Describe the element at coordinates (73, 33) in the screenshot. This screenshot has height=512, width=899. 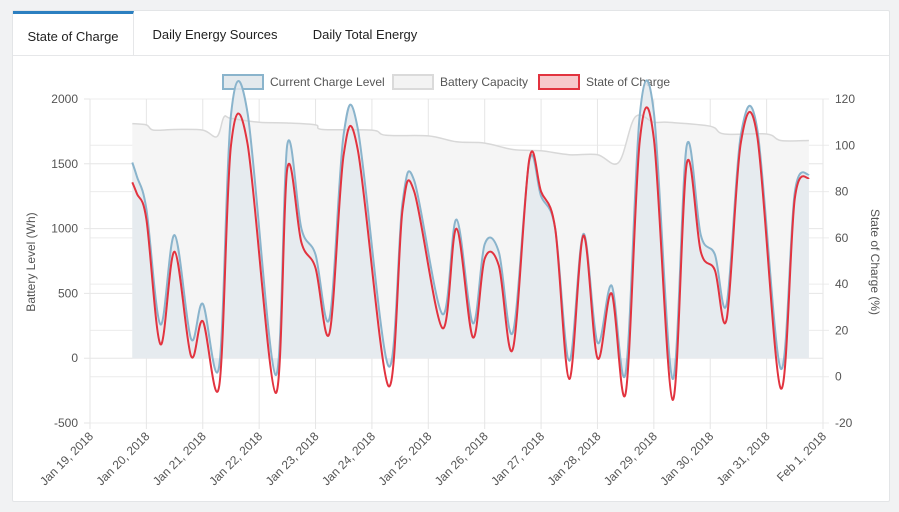
I see `tab-state-of-charge: State of Charge` at that location.